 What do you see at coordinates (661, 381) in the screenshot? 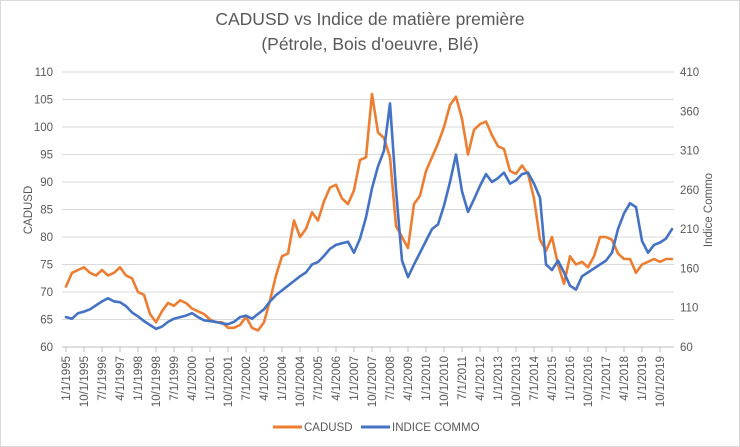
I see `x-tick-label: 10/1/2019` at bounding box center [661, 381].